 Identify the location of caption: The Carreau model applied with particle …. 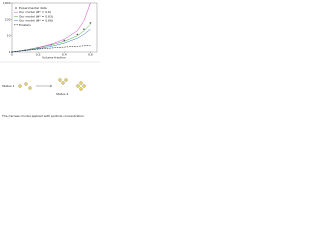
(42, 116).